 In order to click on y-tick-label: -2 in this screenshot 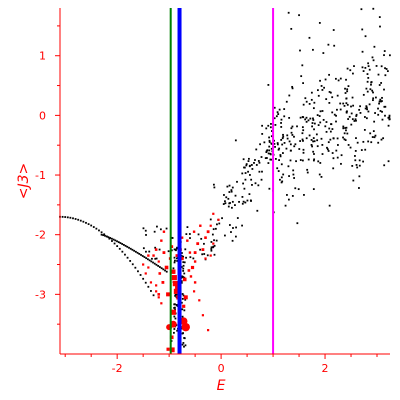, I will do `click(40, 235)`.